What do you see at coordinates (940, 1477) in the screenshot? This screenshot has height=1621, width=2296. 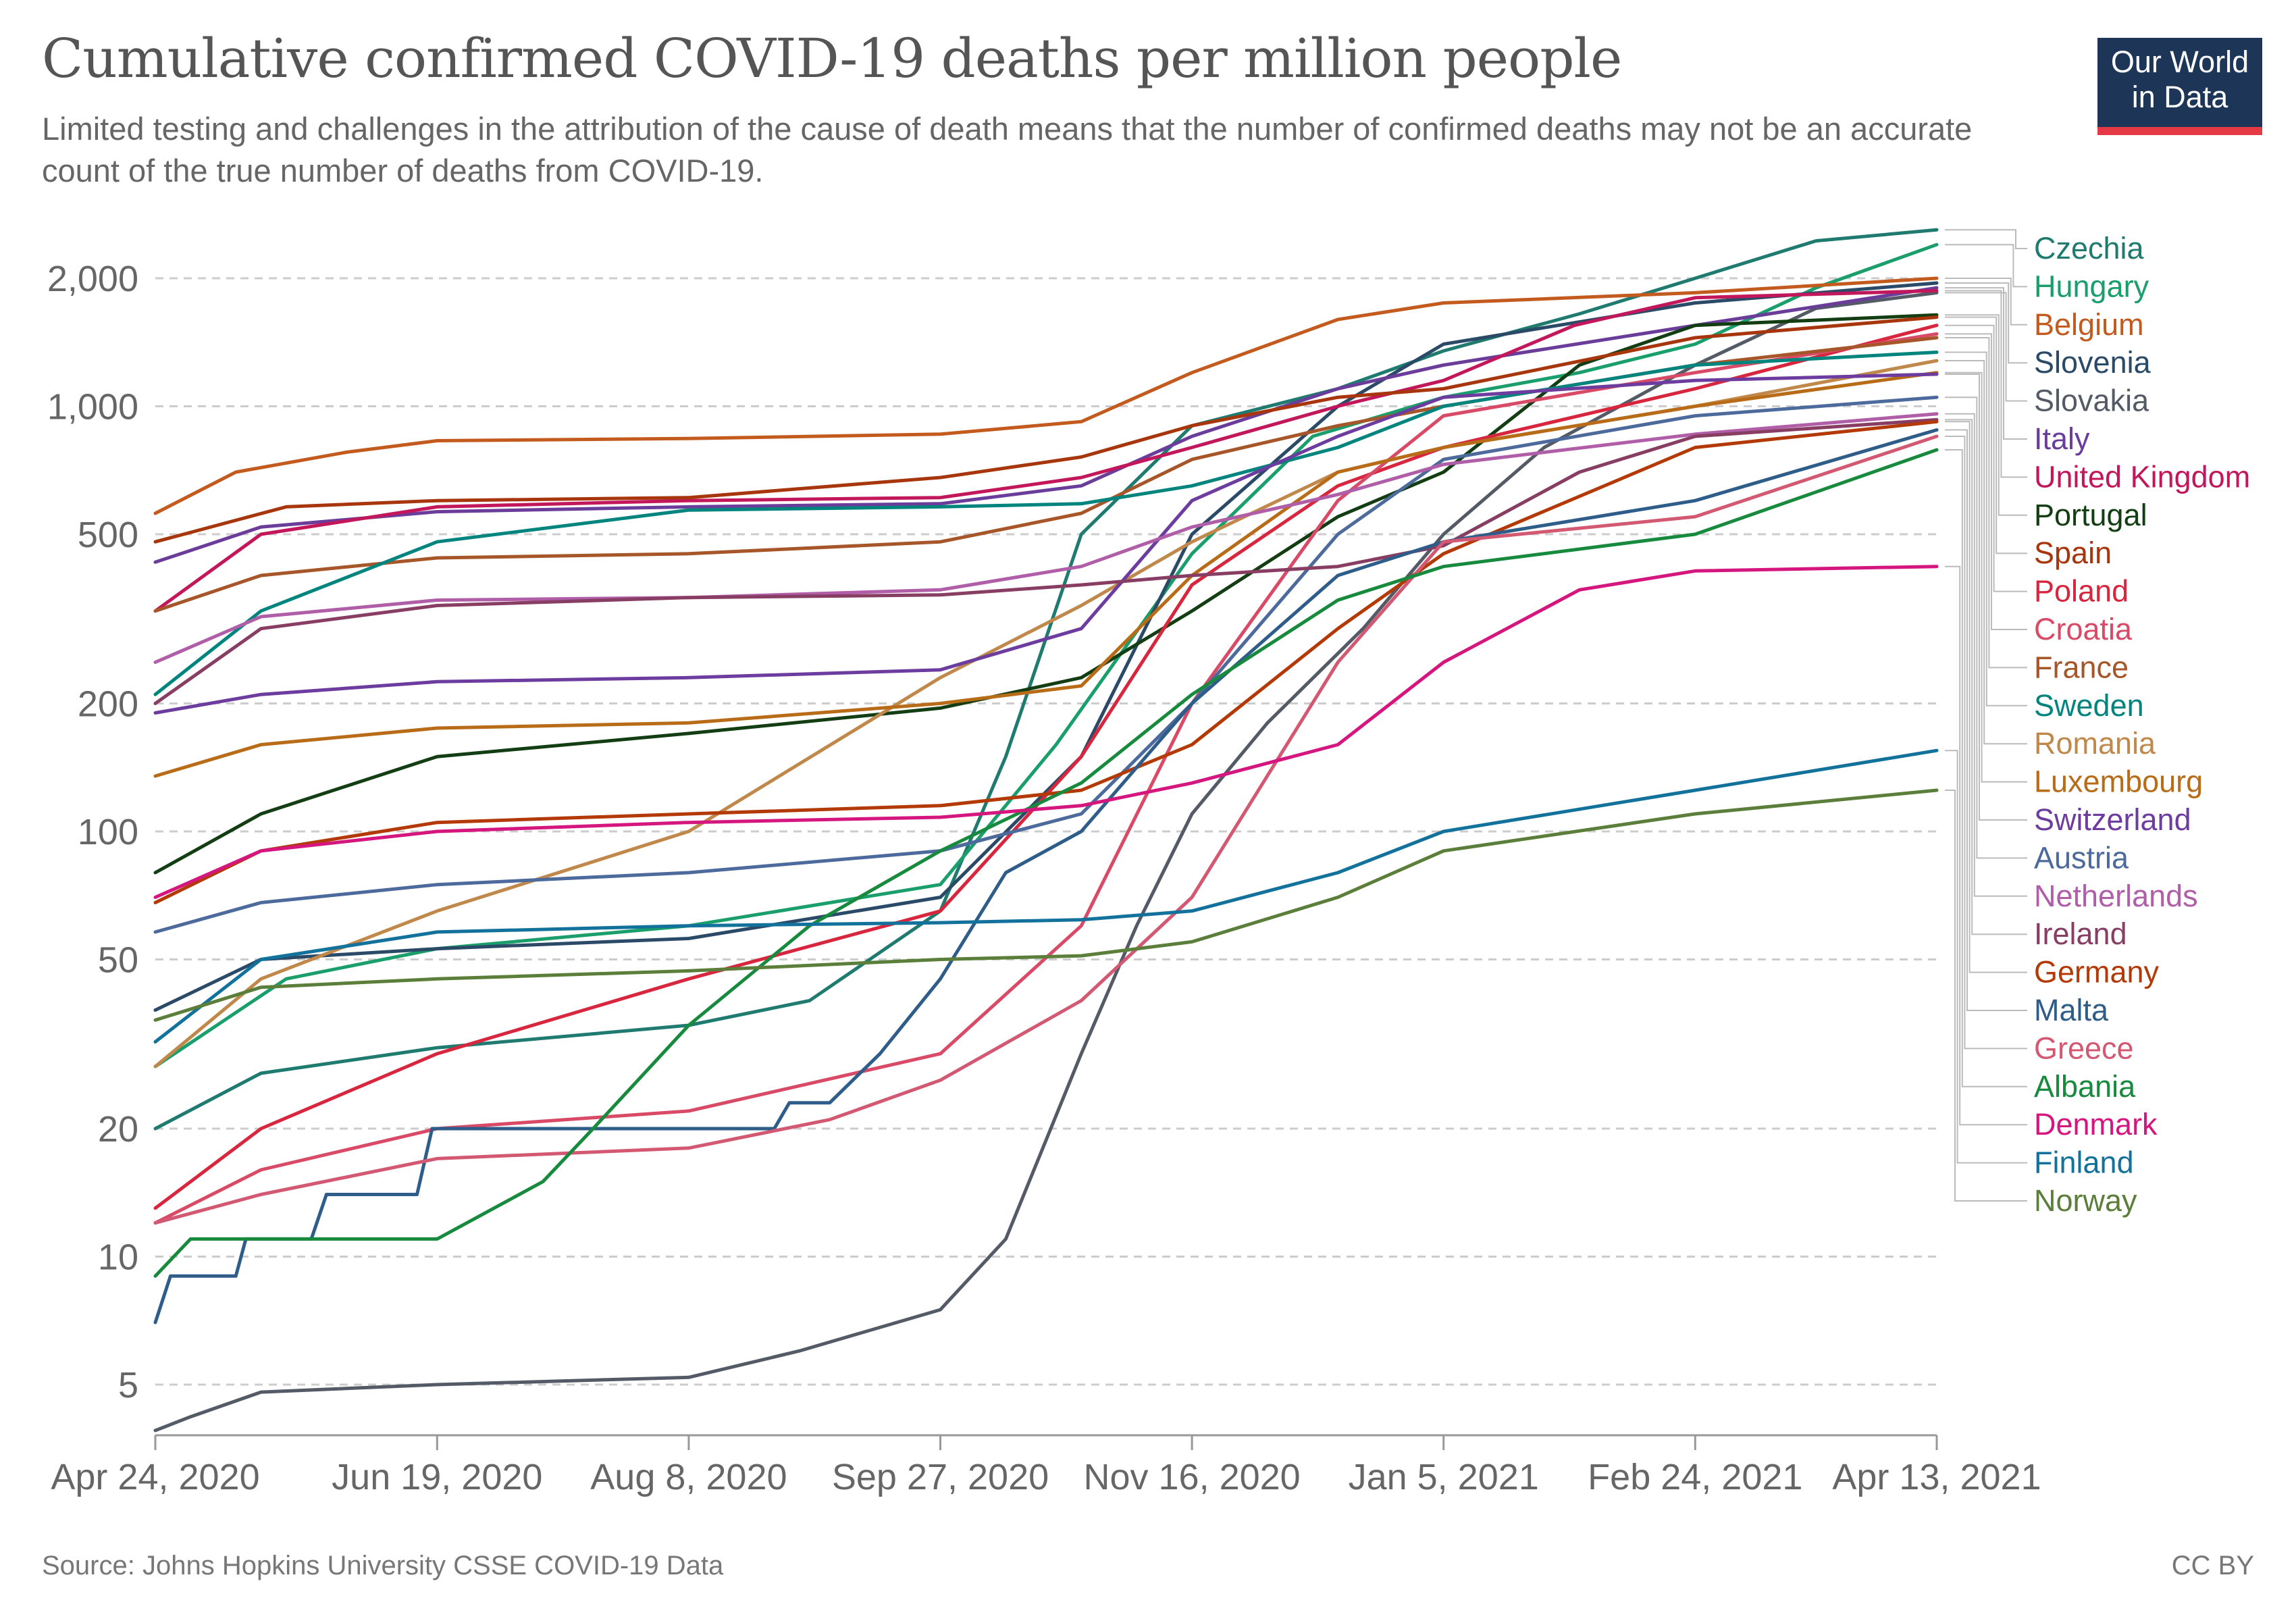 I see `x-tick-label: Sep 27, 2020` at bounding box center [940, 1477].